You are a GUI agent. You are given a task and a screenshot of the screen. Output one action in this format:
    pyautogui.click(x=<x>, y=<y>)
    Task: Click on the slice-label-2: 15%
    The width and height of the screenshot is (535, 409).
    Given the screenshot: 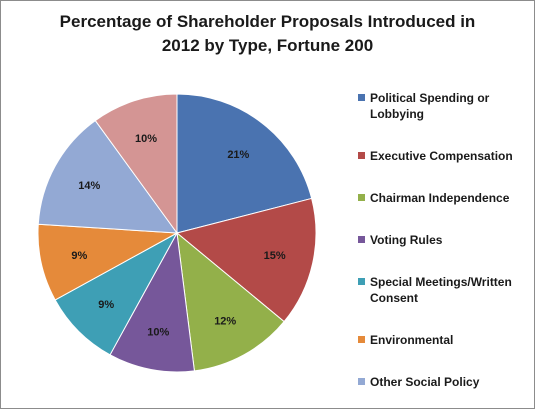 What is the action you would take?
    pyautogui.click(x=275, y=256)
    